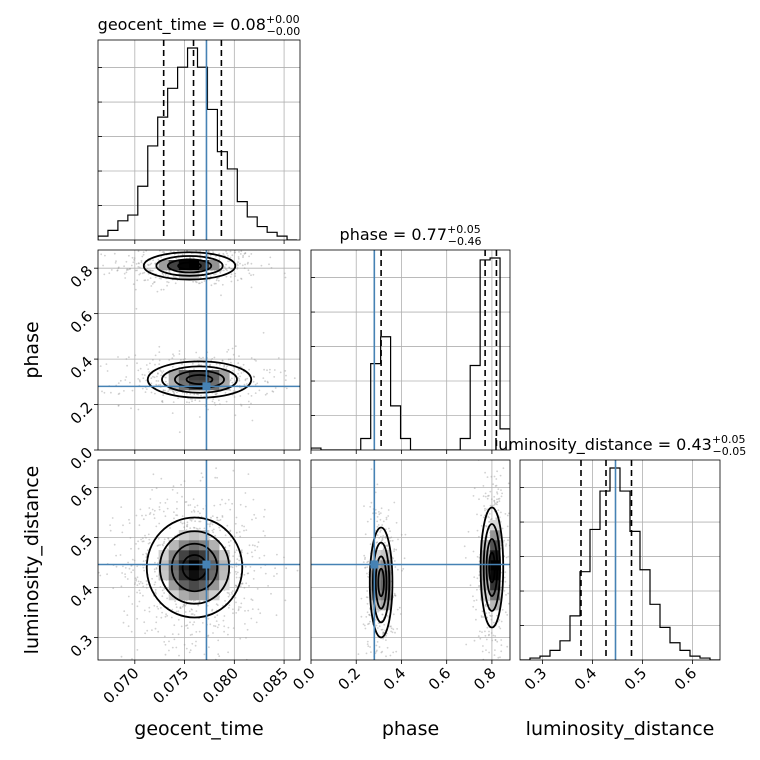  Describe the element at coordinates (82, 277) in the screenshot. I see `tick-label-y: 0.8` at that location.